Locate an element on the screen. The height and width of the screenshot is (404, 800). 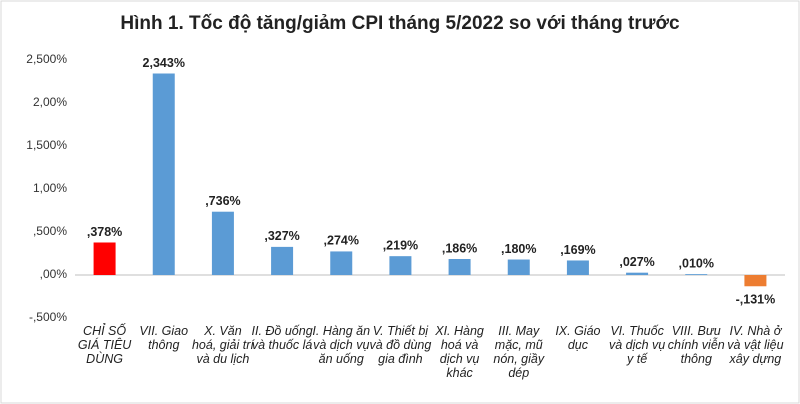
data-label: ,186% is located at coordinates (459, 248).